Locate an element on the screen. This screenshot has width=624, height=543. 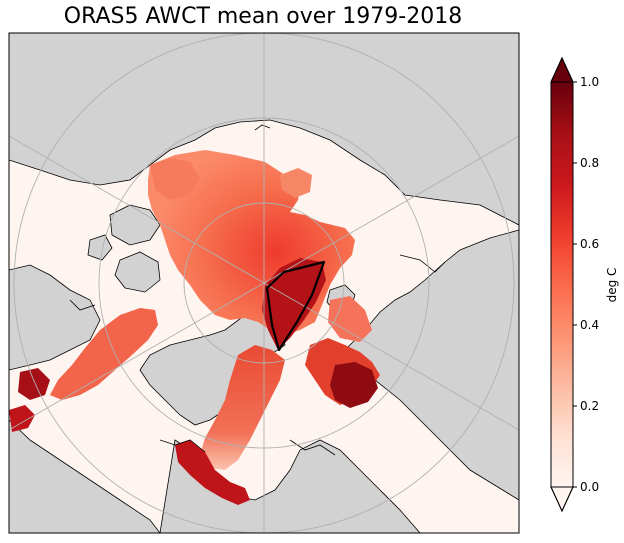
region-baffin-bay is located at coordinates (104, 354).